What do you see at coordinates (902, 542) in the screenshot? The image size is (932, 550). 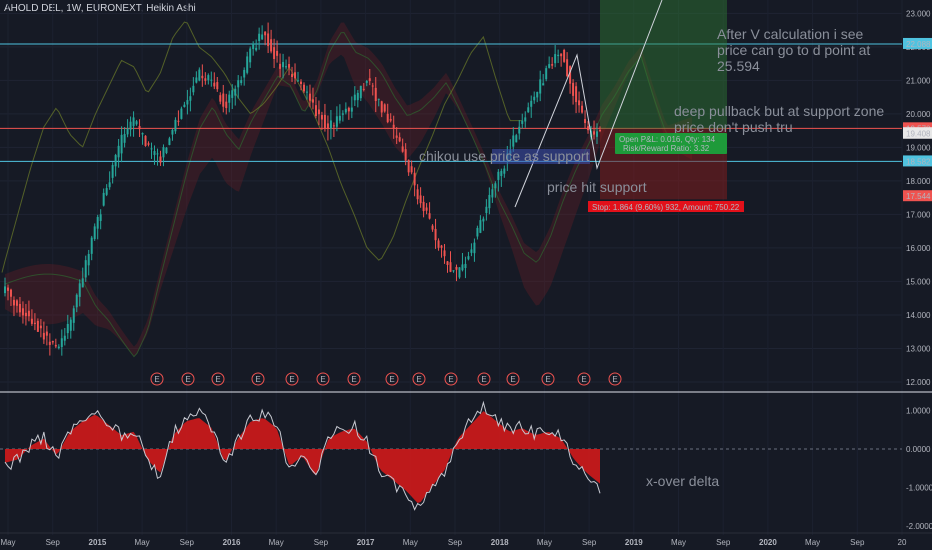 I see `time-axis-label: 20` at bounding box center [902, 542].